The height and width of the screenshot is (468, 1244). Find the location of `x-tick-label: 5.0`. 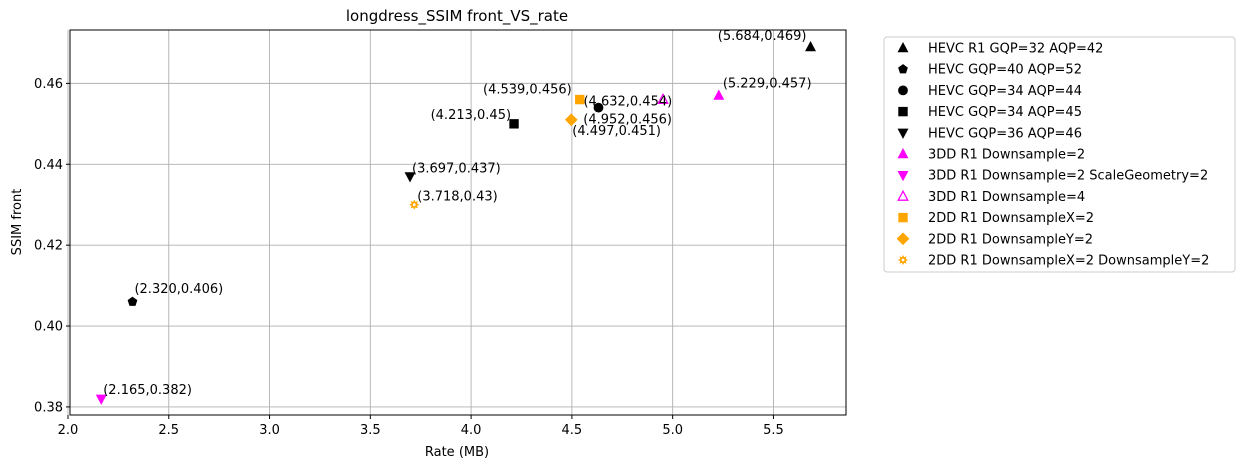

x-tick-label: 5.0 is located at coordinates (672, 430).